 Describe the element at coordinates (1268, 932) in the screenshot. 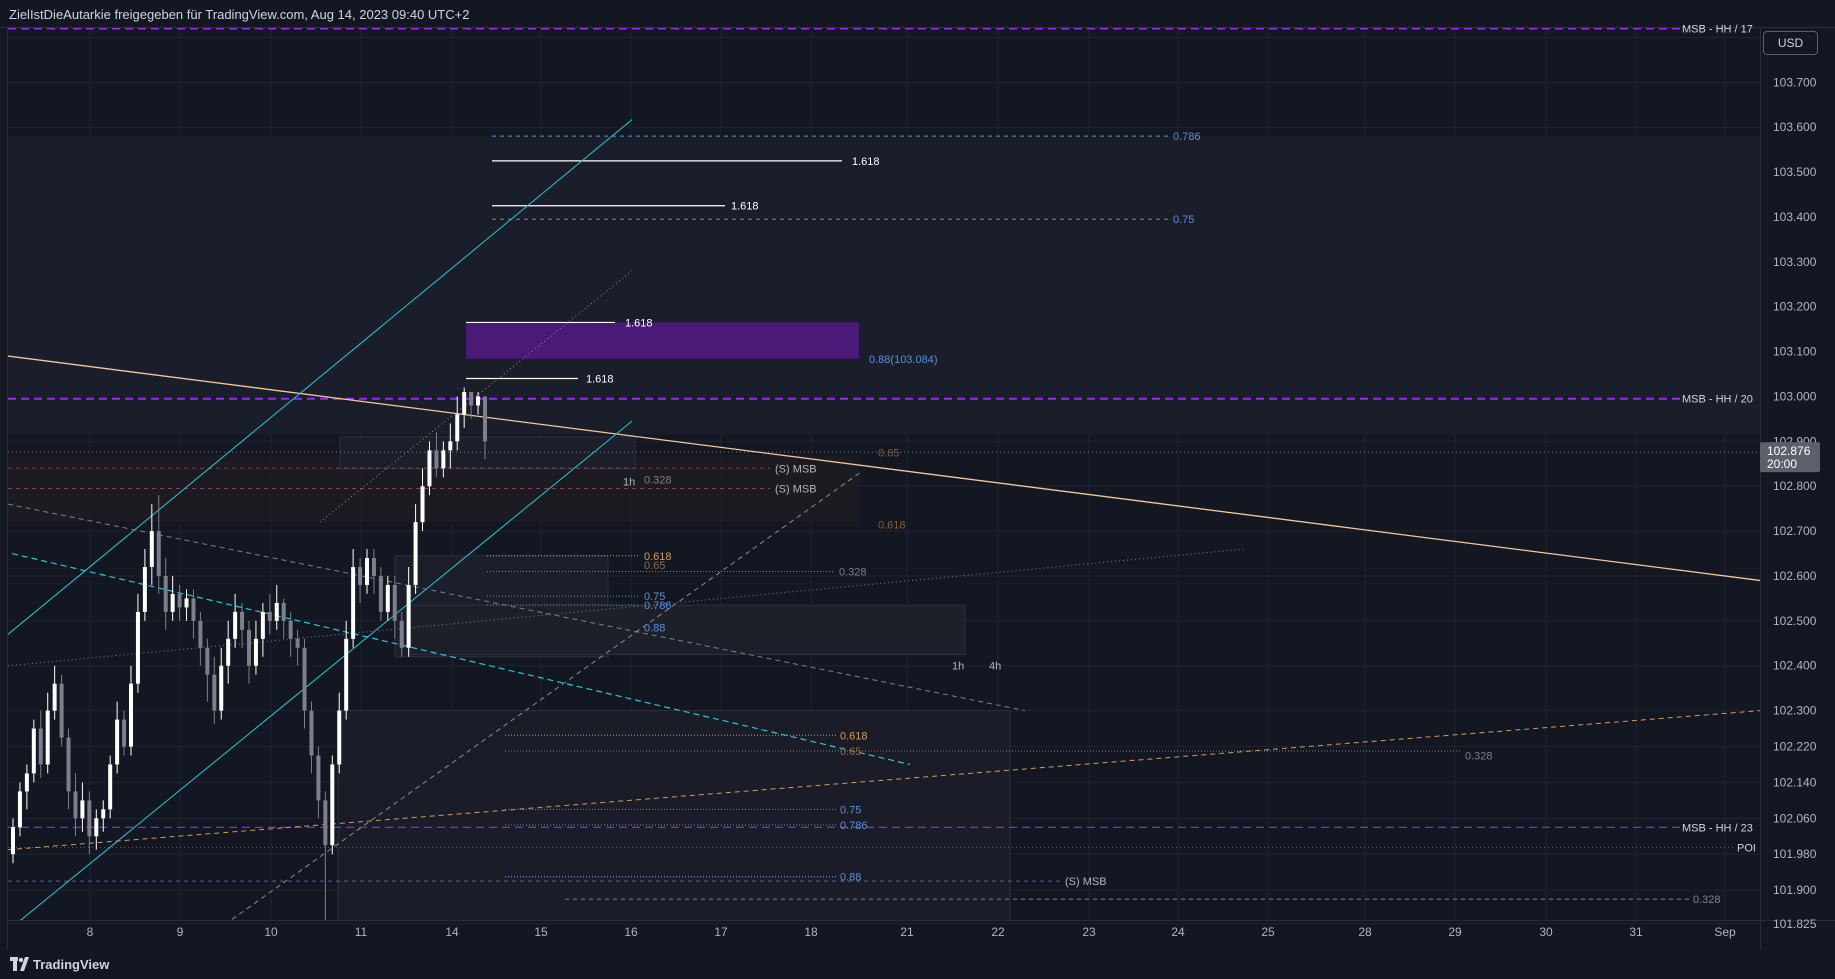

I see `time-tick-label: 25` at that location.